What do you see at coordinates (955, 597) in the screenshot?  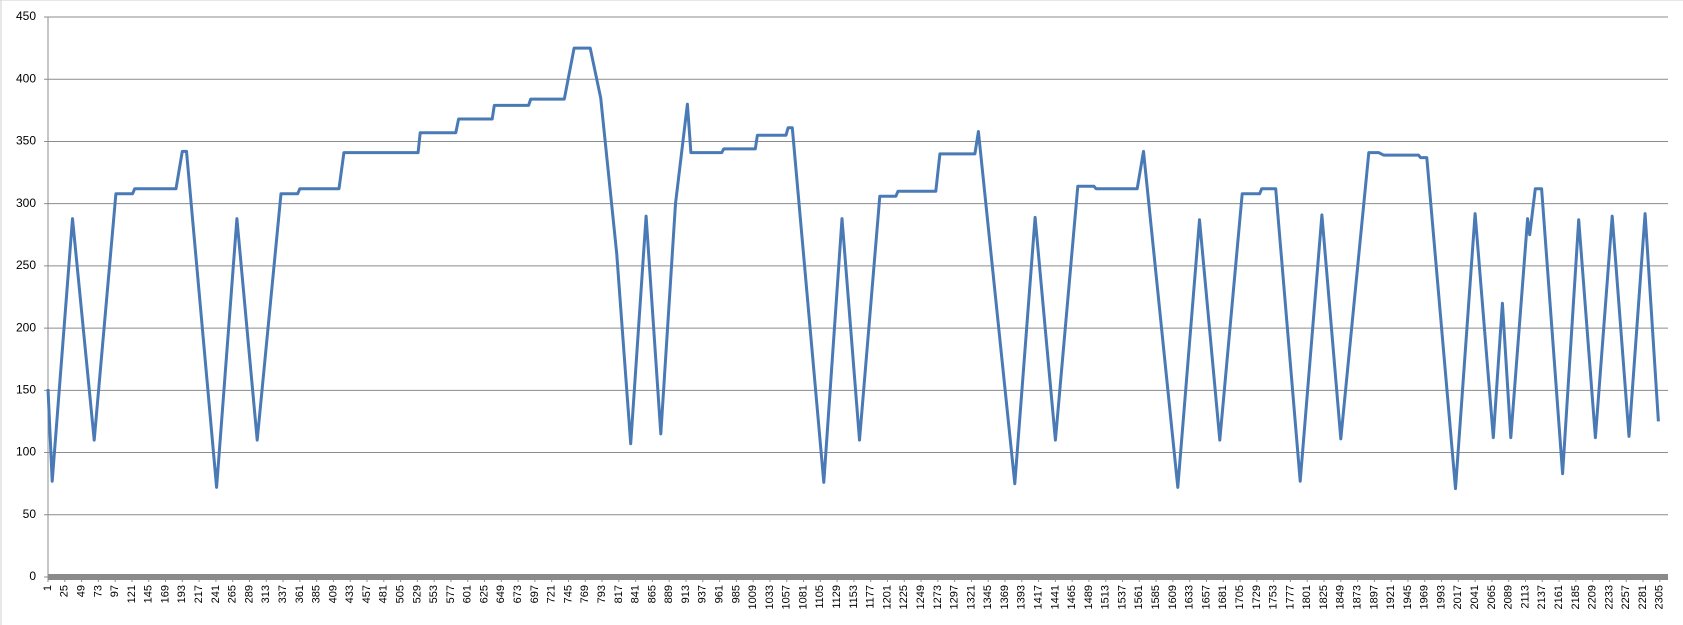 I see `x-tick-label: 1297` at bounding box center [955, 597].